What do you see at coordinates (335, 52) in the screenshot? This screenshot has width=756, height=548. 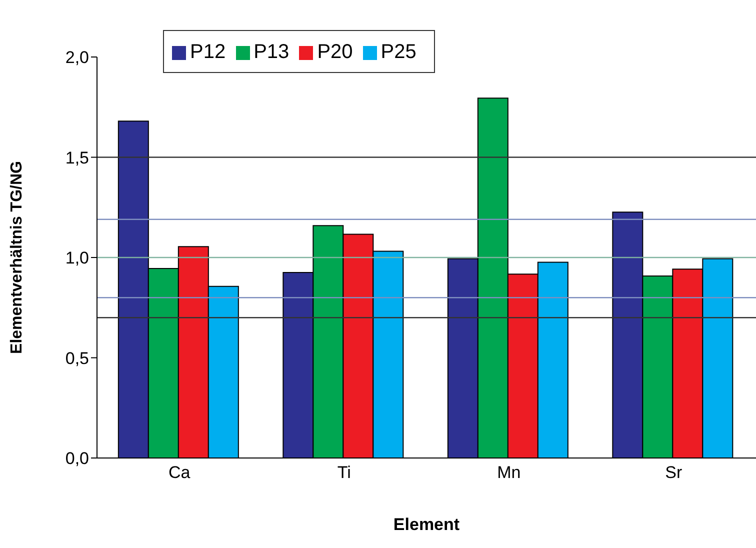 I see `legend-label: P20` at bounding box center [335, 52].